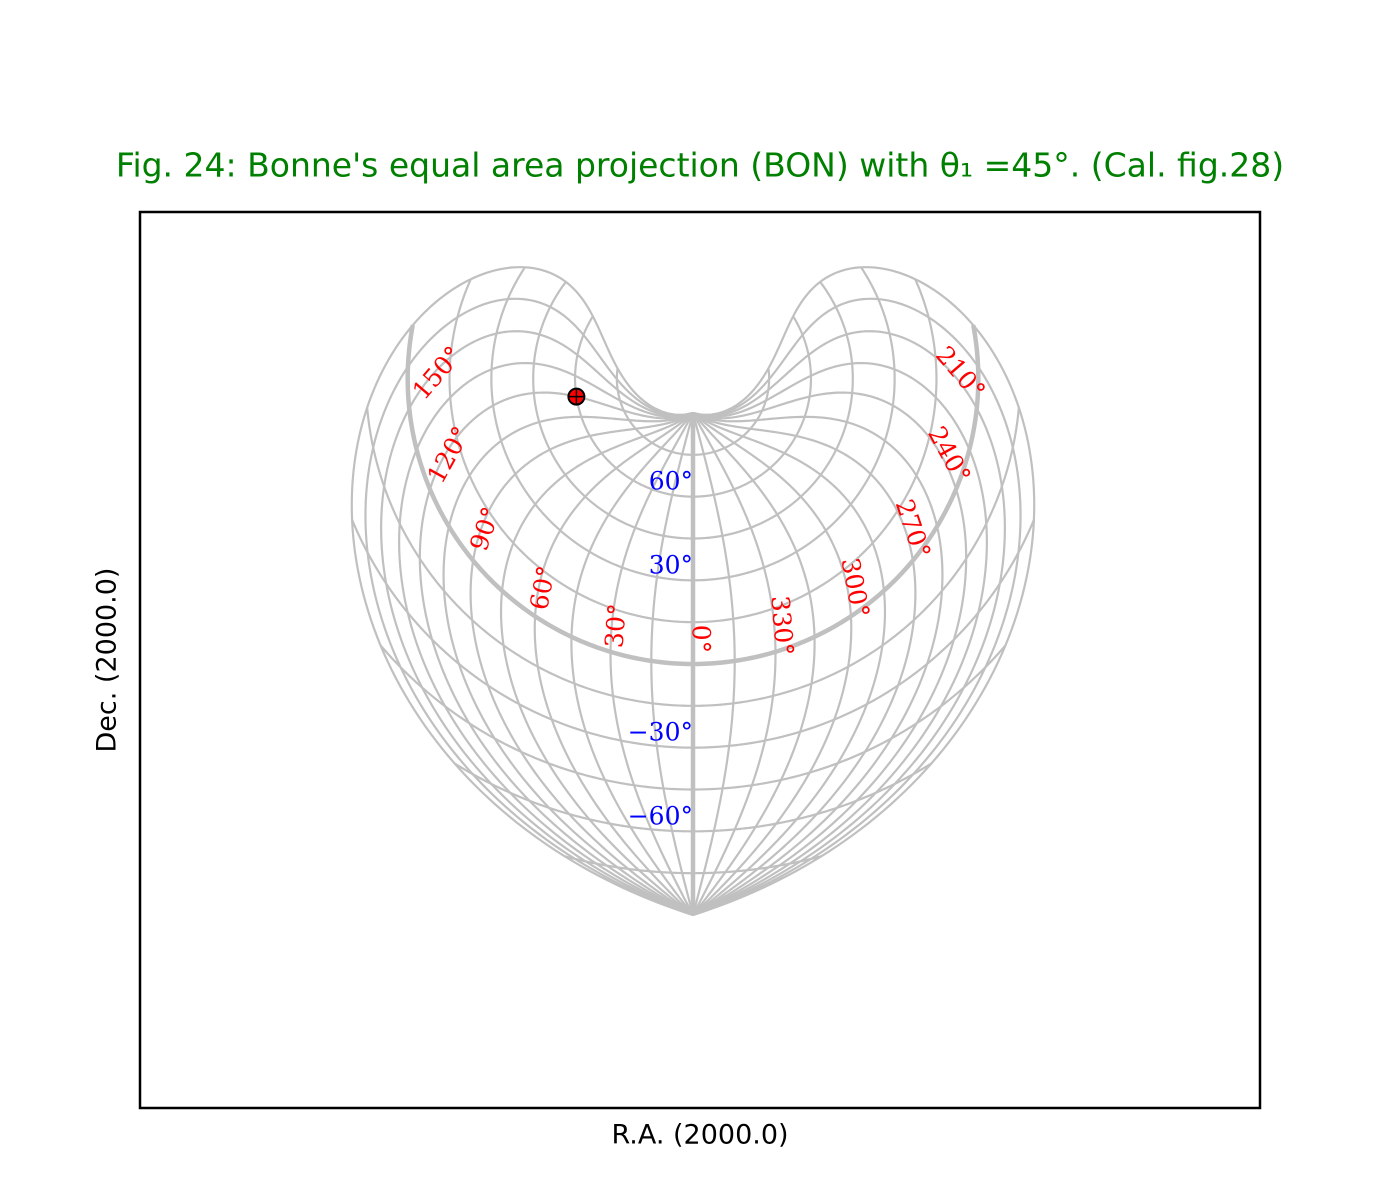 The image size is (1400, 1200). What do you see at coordinates (701, 639) in the screenshot?
I see `ra-tick-label: 0°` at bounding box center [701, 639].